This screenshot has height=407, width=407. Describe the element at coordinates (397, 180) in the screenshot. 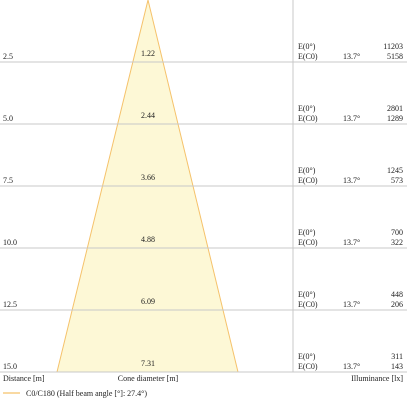

I see `ec0-value: 573` at that location.